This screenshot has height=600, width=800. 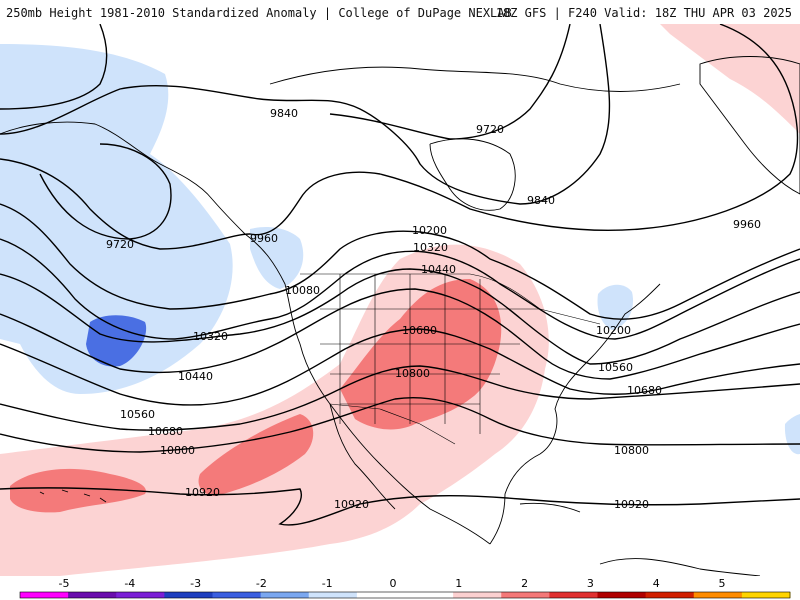 What do you see at coordinates (351, 504) in the screenshot?
I see `label-10920-b: 10920` at bounding box center [351, 504].